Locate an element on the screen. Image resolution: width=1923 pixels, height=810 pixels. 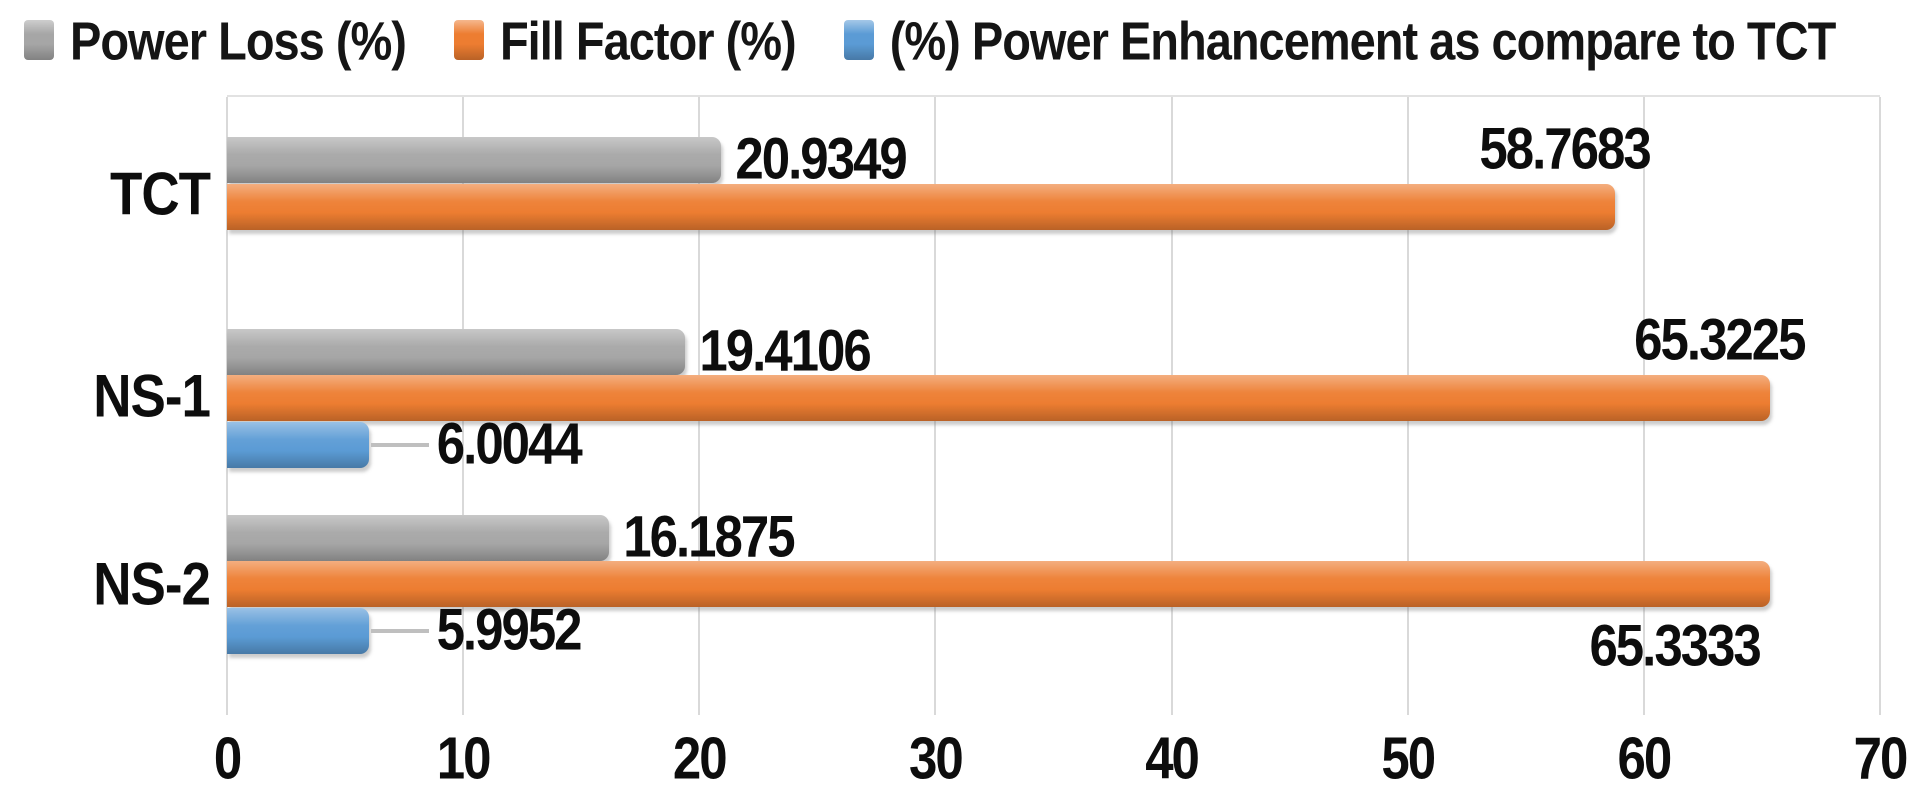
data-label-ns-2-fill-factor: 65.3333 is located at coordinates (1675, 645).